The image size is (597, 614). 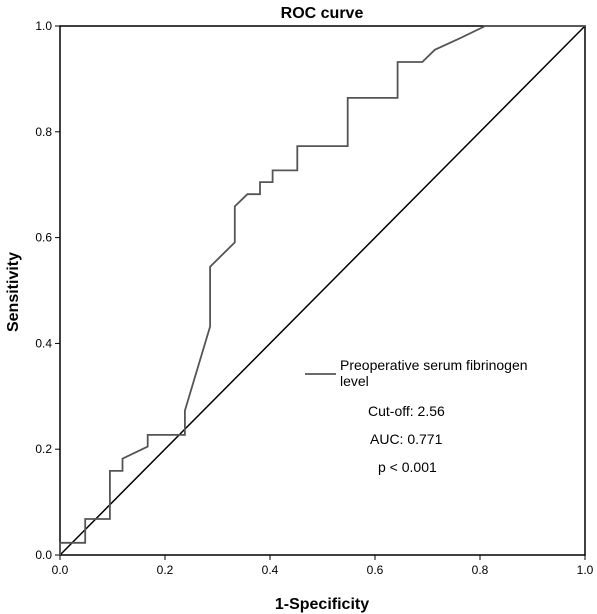 What do you see at coordinates (434, 365) in the screenshot?
I see `legend-label-line-1: Preoperative serum fibrinogen` at bounding box center [434, 365].